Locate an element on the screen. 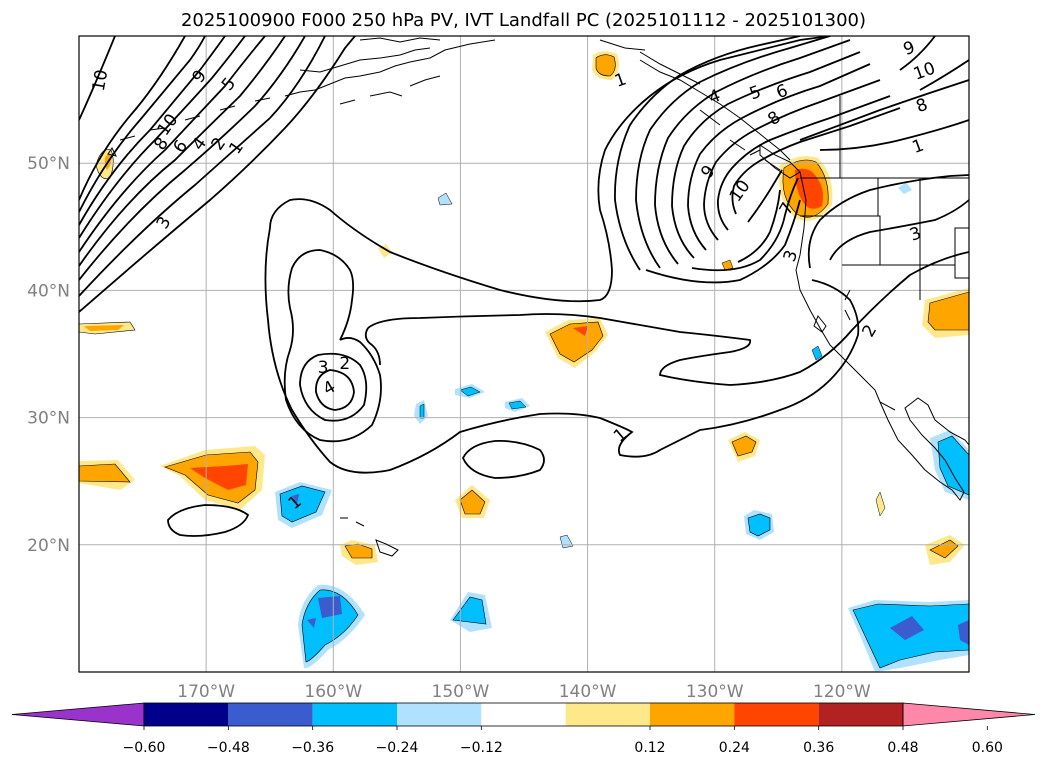 The image size is (1047, 765). colorbar-tick-label: 0.60 is located at coordinates (987, 748).